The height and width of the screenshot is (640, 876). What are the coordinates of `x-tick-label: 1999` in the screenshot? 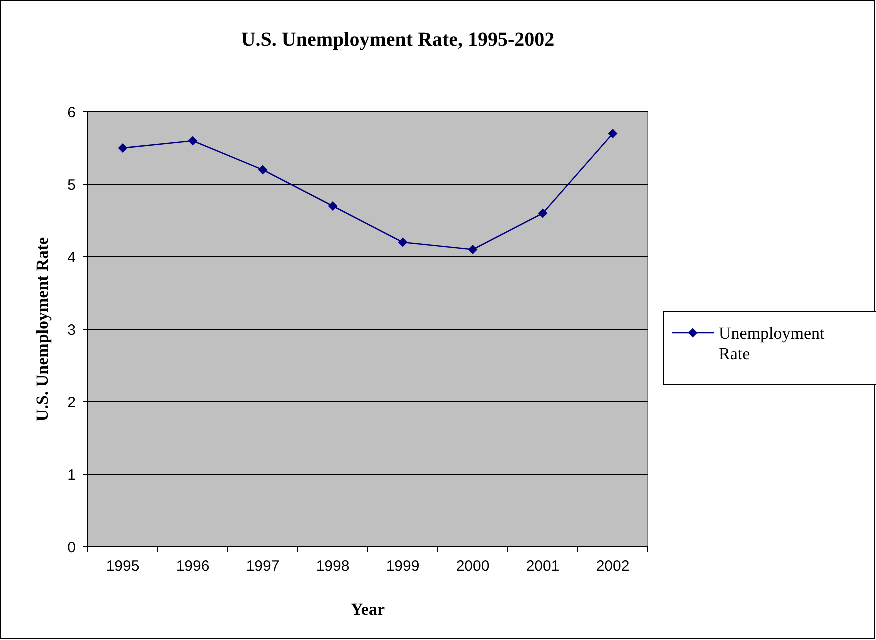 It's located at (403, 566).